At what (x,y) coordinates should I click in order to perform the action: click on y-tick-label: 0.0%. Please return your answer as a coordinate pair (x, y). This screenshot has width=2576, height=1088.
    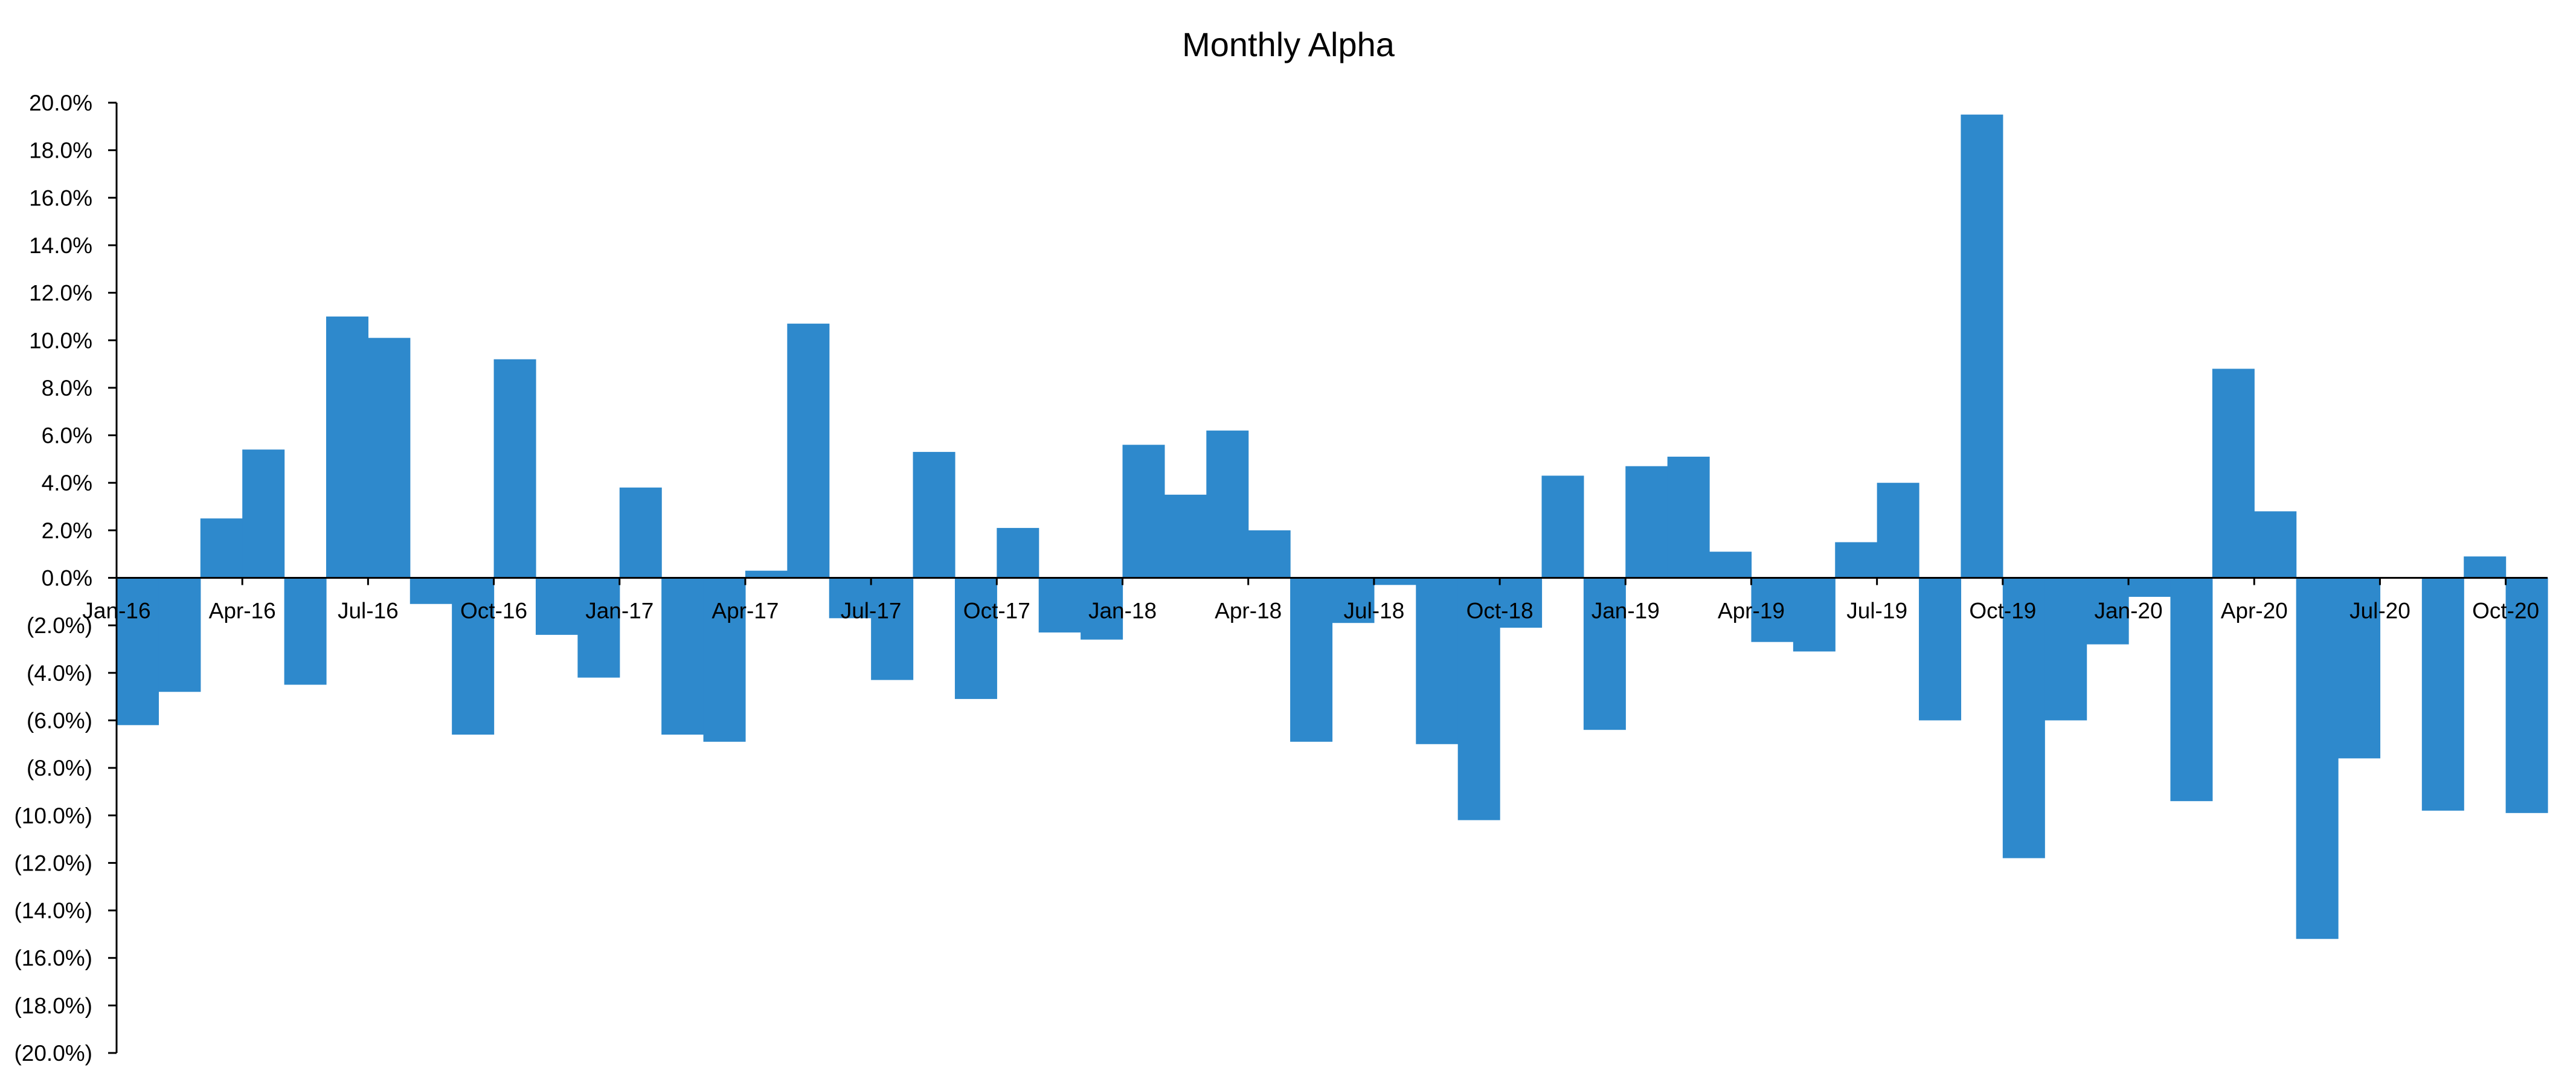
    Looking at the image, I should click on (67, 578).